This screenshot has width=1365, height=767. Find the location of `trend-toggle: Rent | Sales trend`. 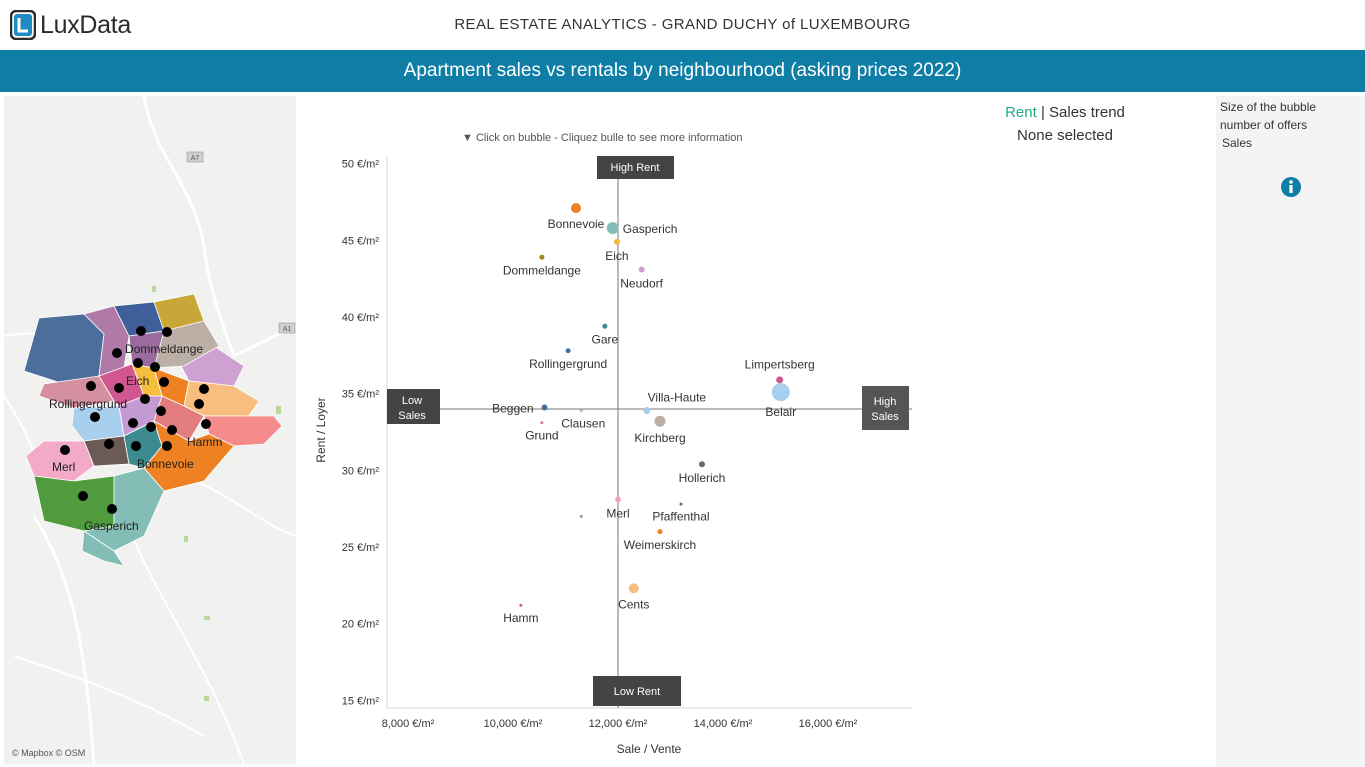

trend-toggle: Rent | Sales trend is located at coordinates (1065, 112).